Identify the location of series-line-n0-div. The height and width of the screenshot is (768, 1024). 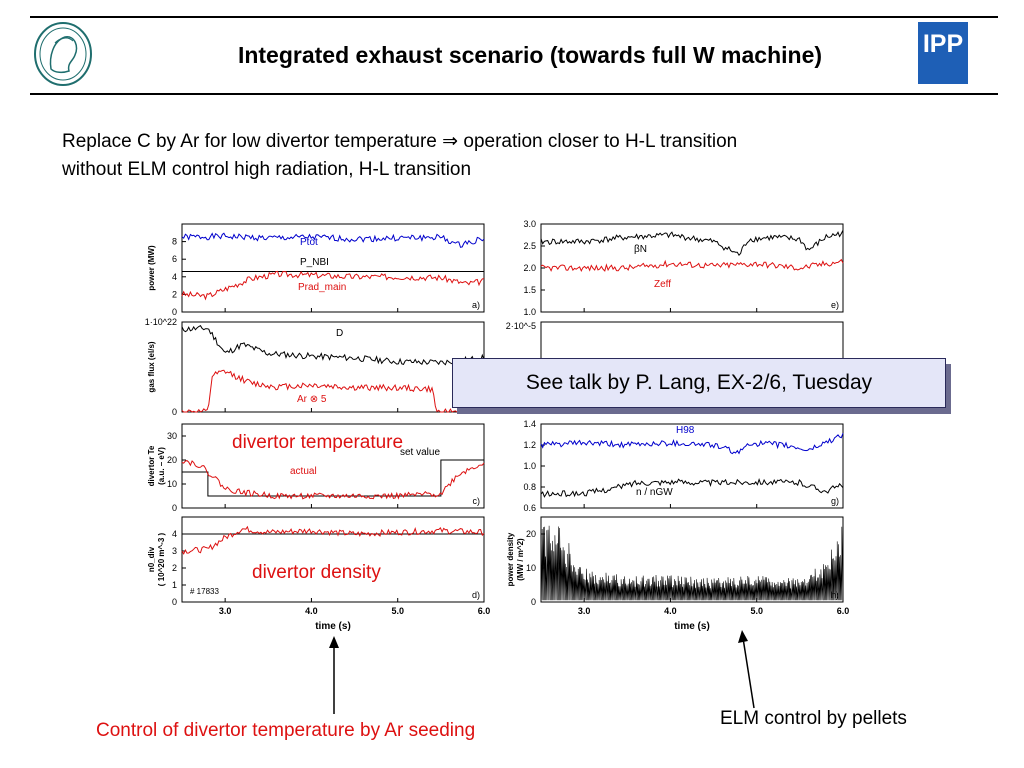
(333, 540).